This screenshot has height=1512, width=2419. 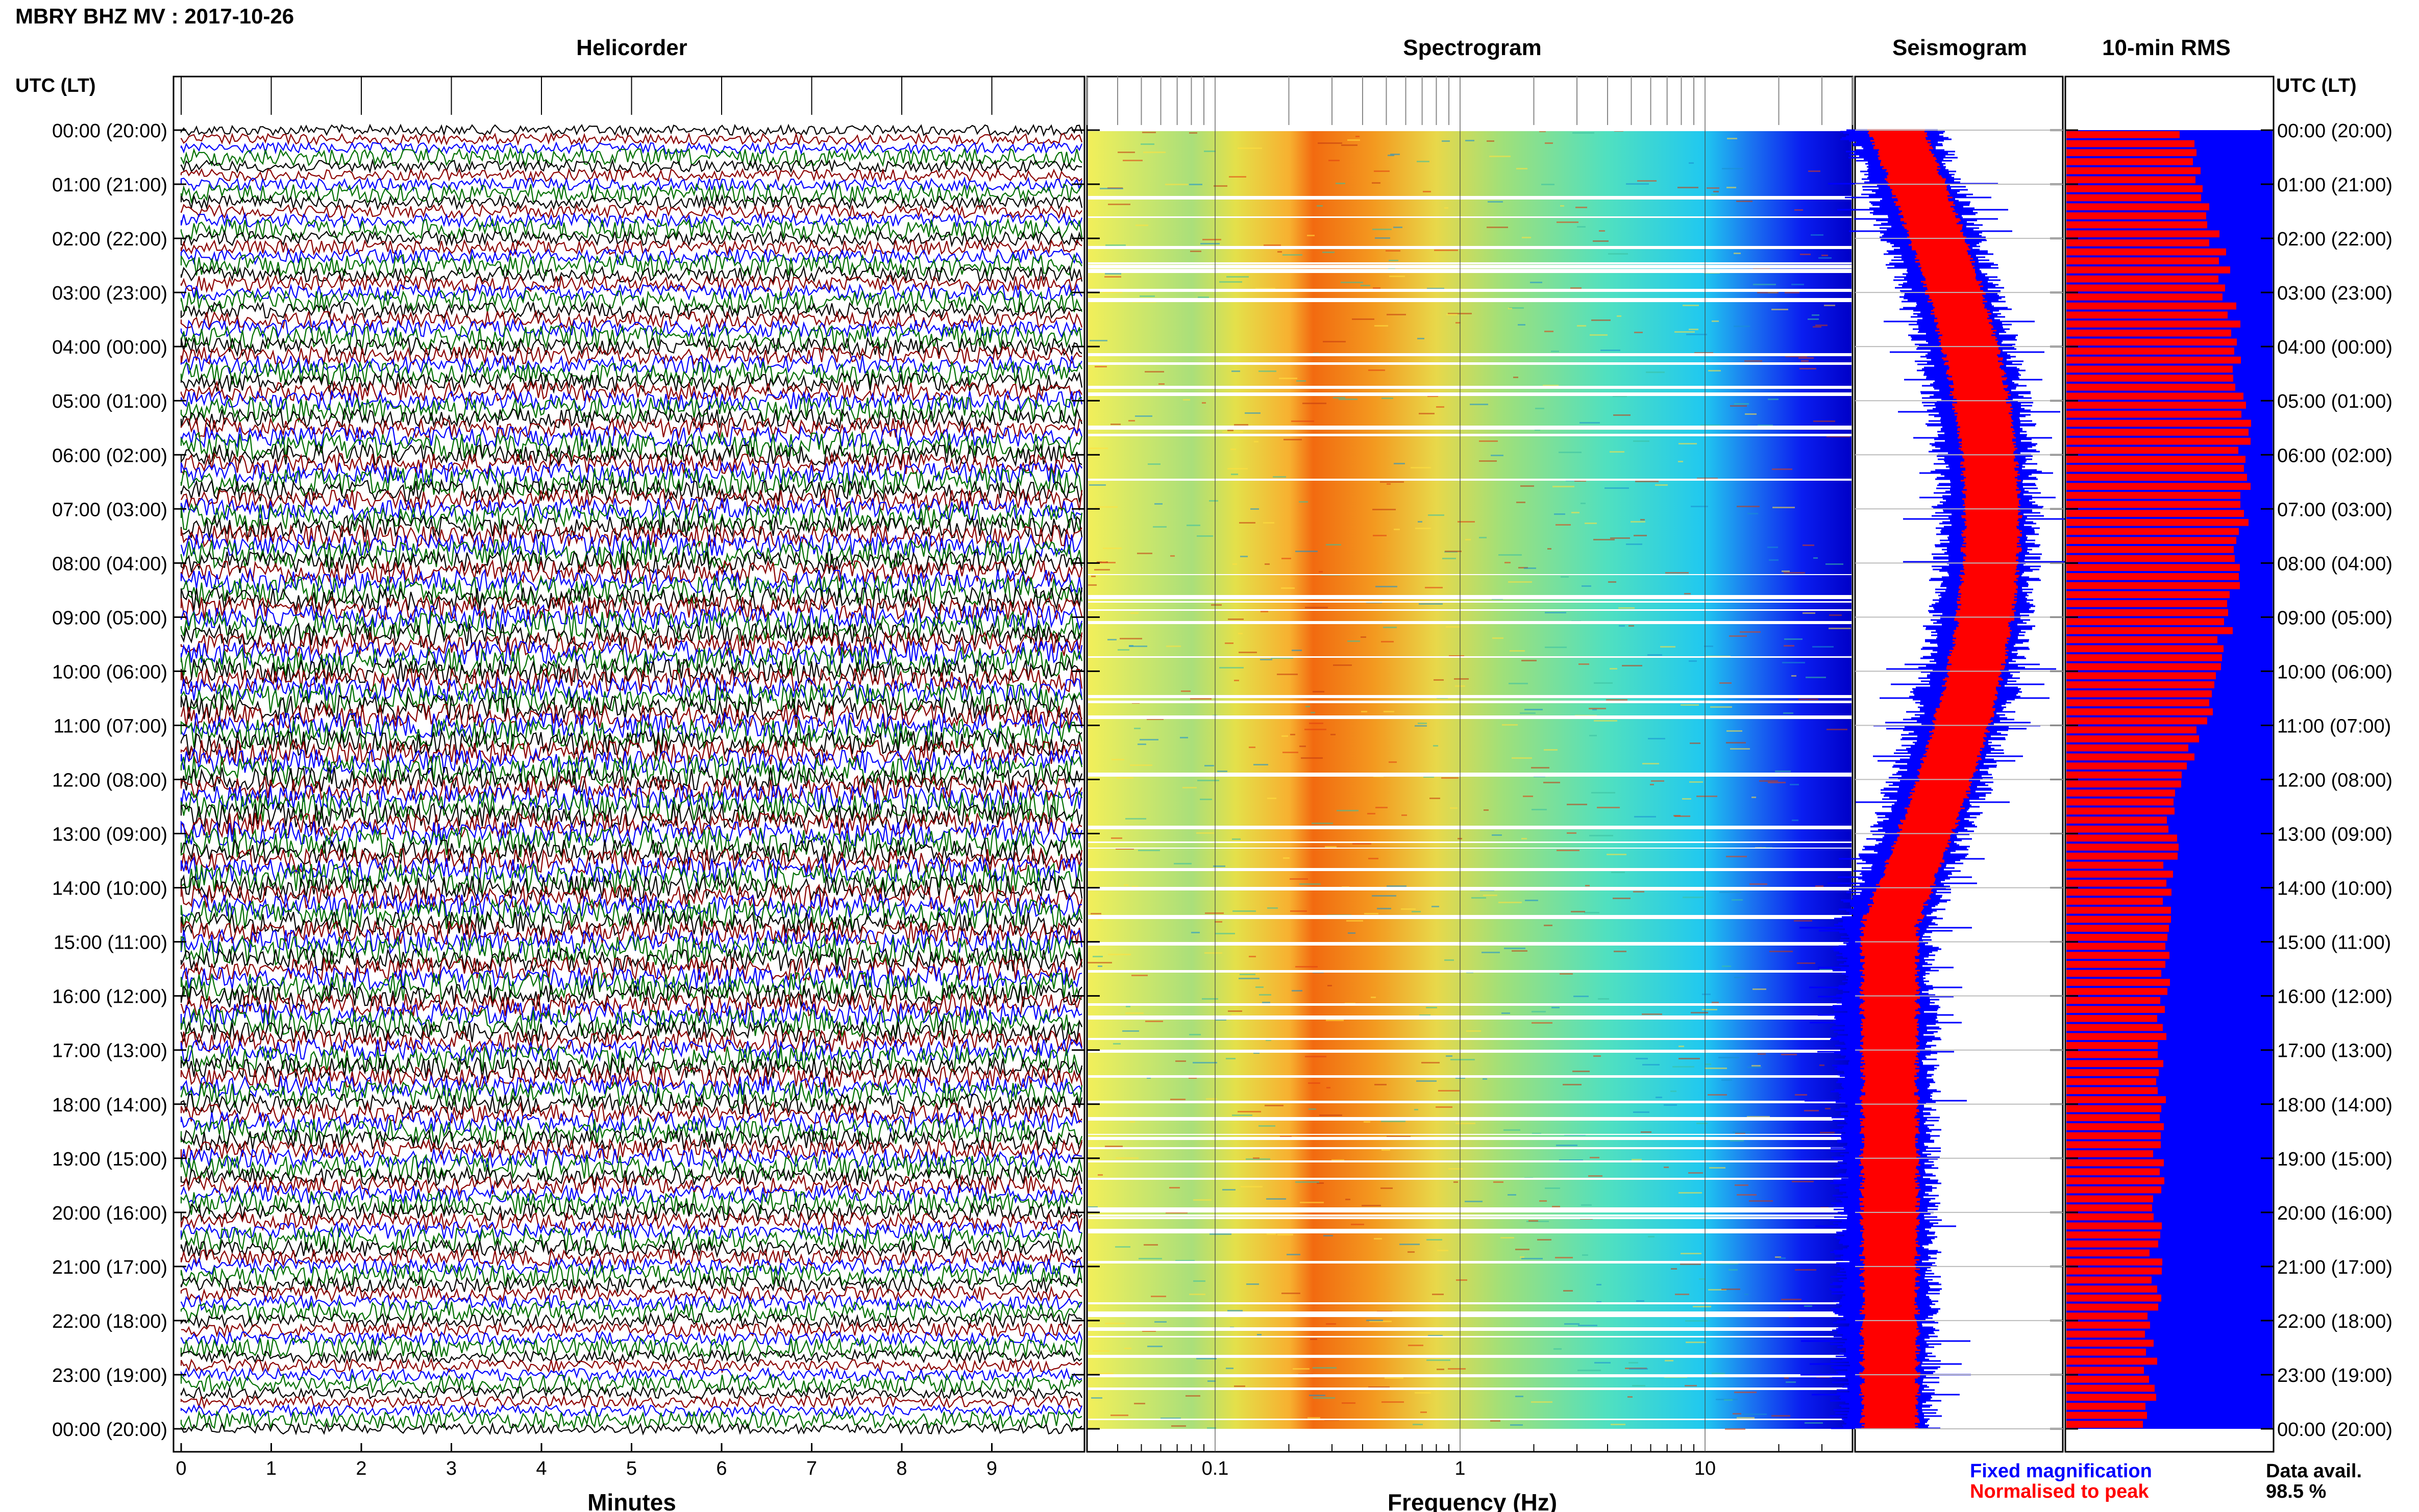 I want to click on rms-panel, so click(x=2169, y=764).